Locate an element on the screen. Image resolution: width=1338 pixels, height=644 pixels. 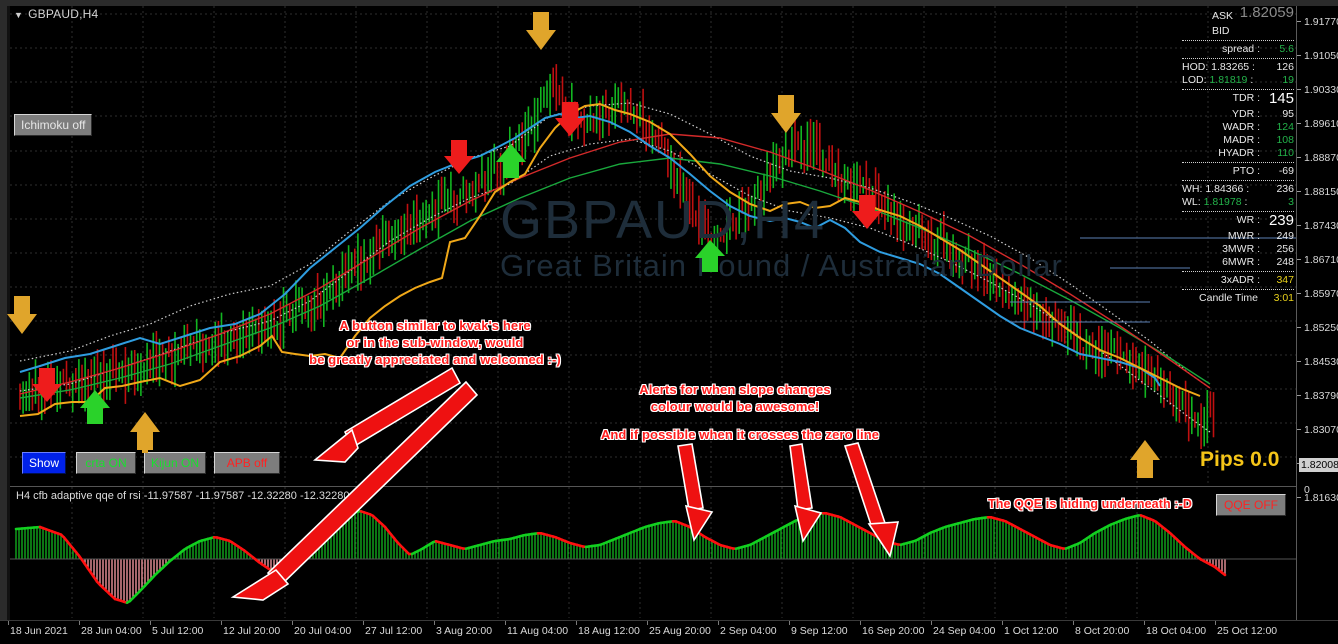
time-tick-label: 25 Oct 12:00 is located at coordinates (1247, 631).